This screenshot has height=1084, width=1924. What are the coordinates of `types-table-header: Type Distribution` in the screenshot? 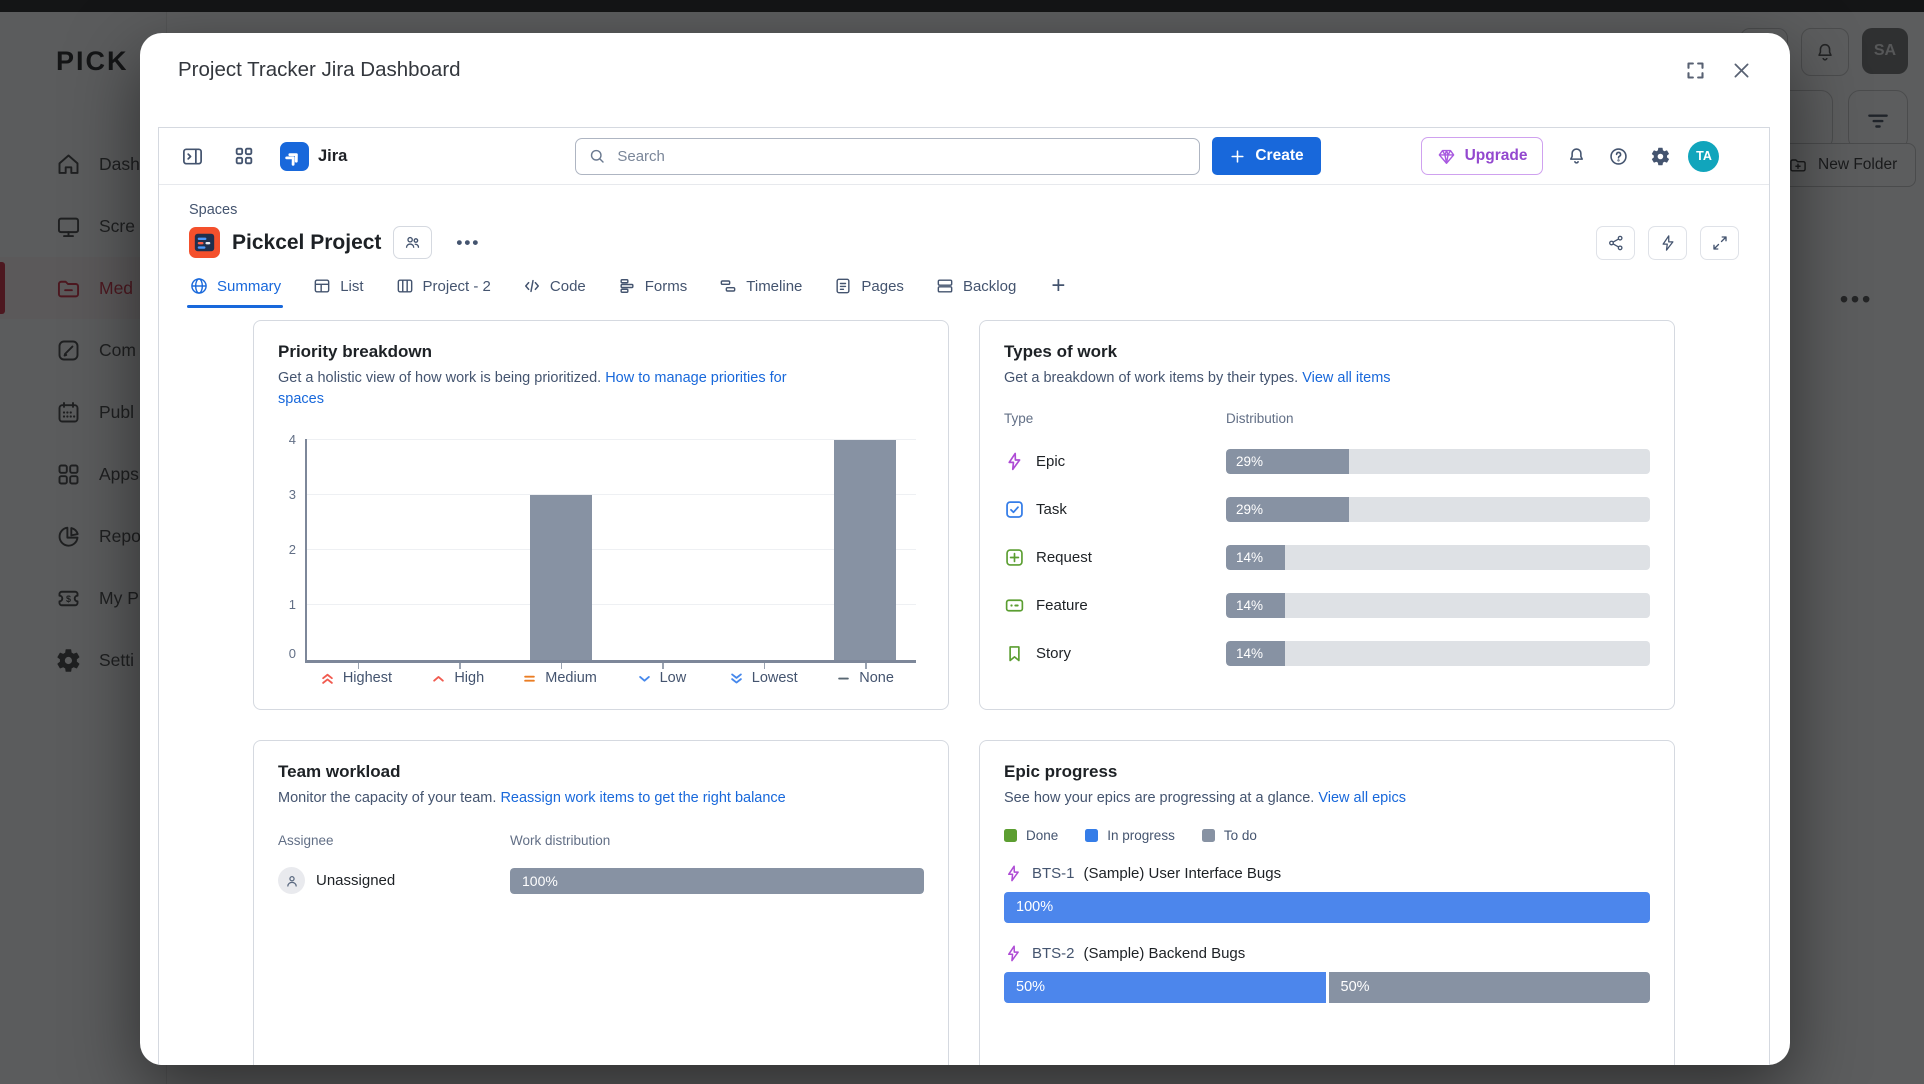 It's located at (1327, 418).